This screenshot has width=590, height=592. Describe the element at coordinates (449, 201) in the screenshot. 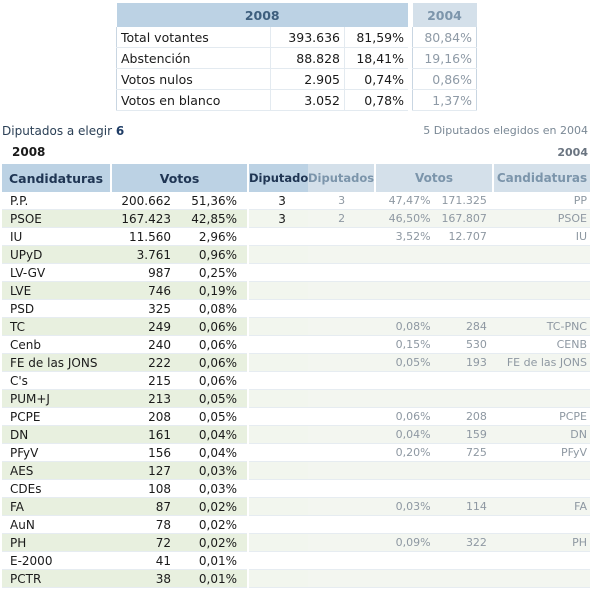

I see `result-row-2004: 3 47,47% 171.325 PP` at that location.